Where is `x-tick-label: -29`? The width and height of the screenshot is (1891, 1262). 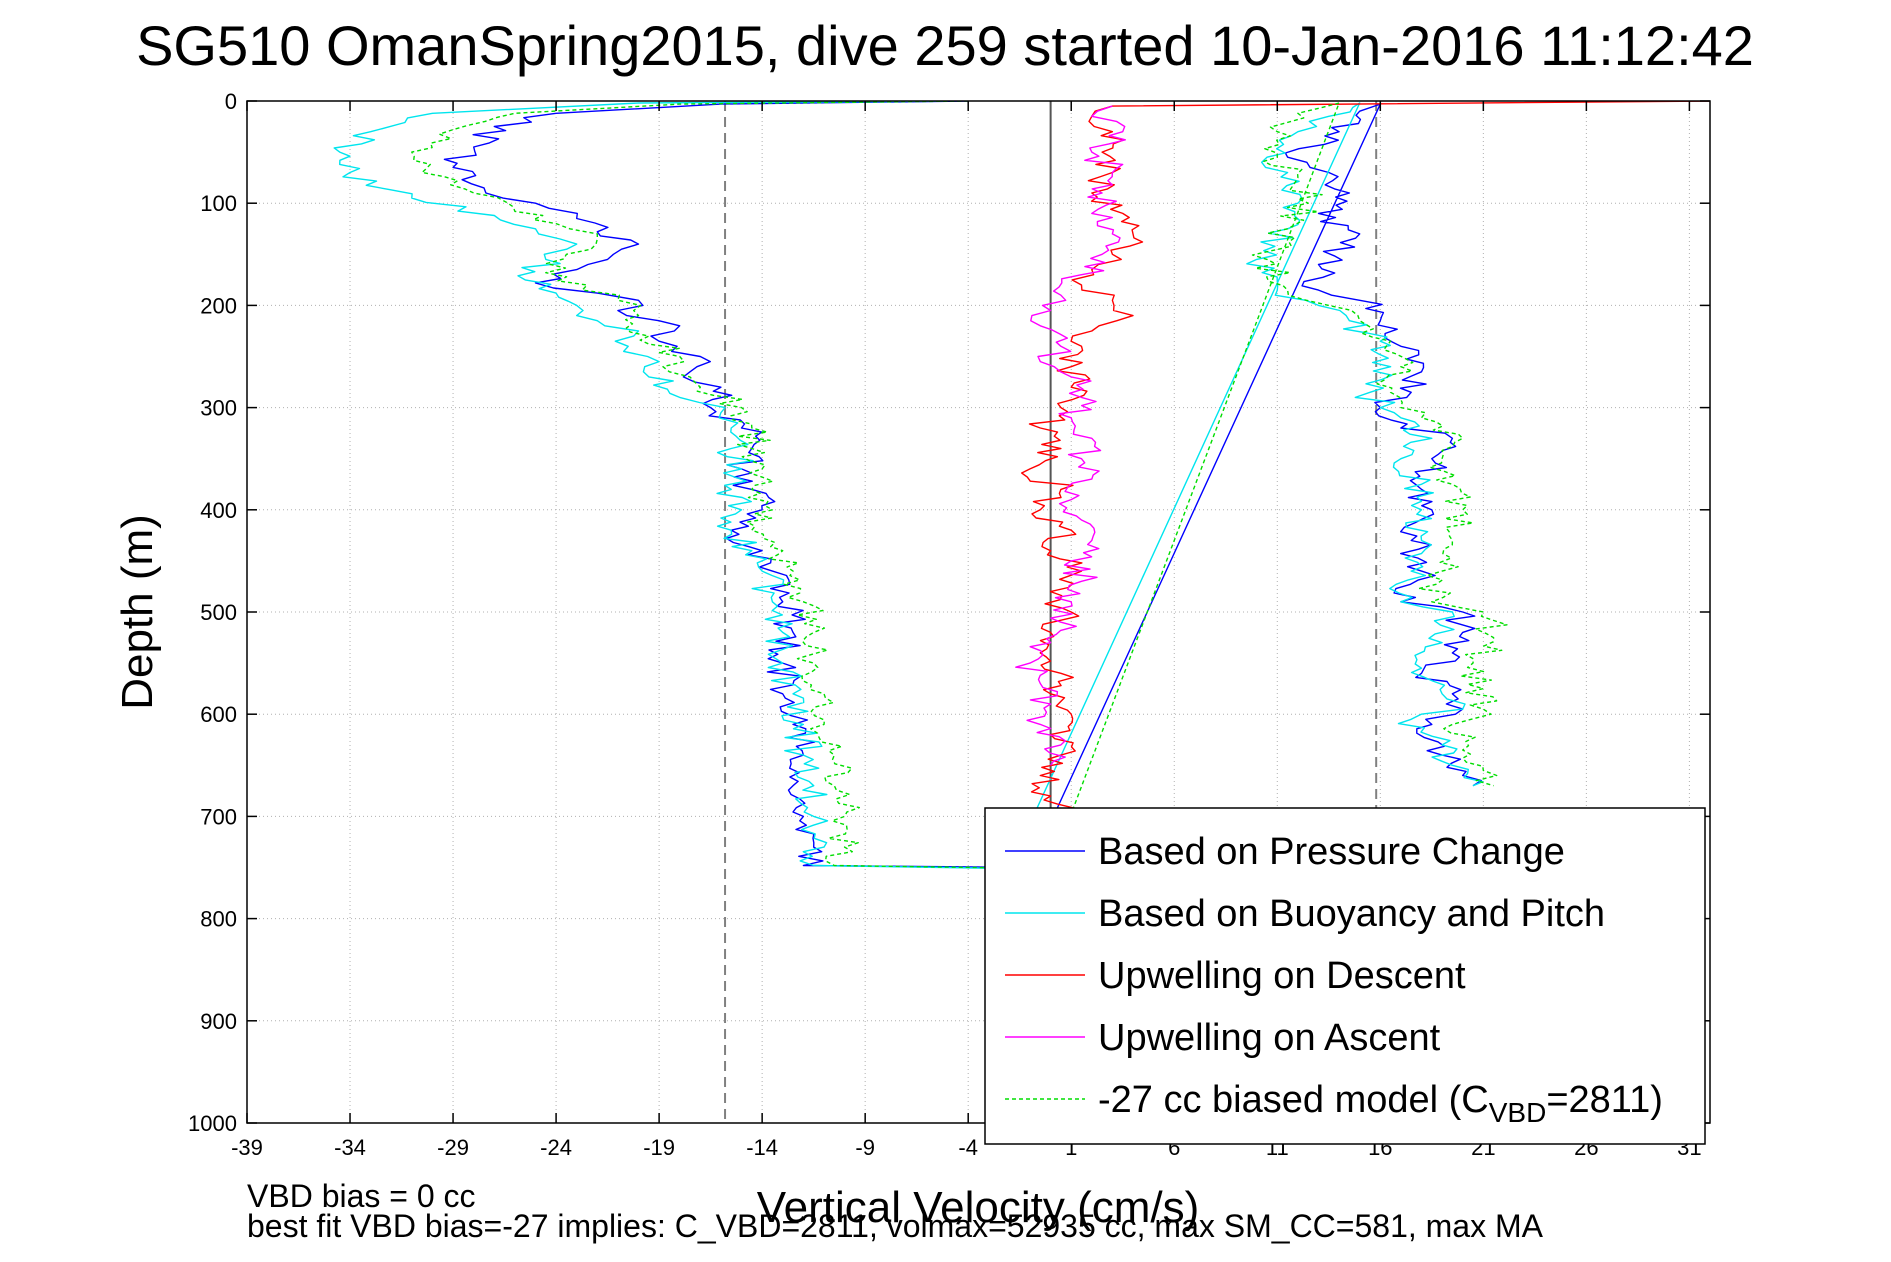 x-tick-label: -29 is located at coordinates (453, 1147).